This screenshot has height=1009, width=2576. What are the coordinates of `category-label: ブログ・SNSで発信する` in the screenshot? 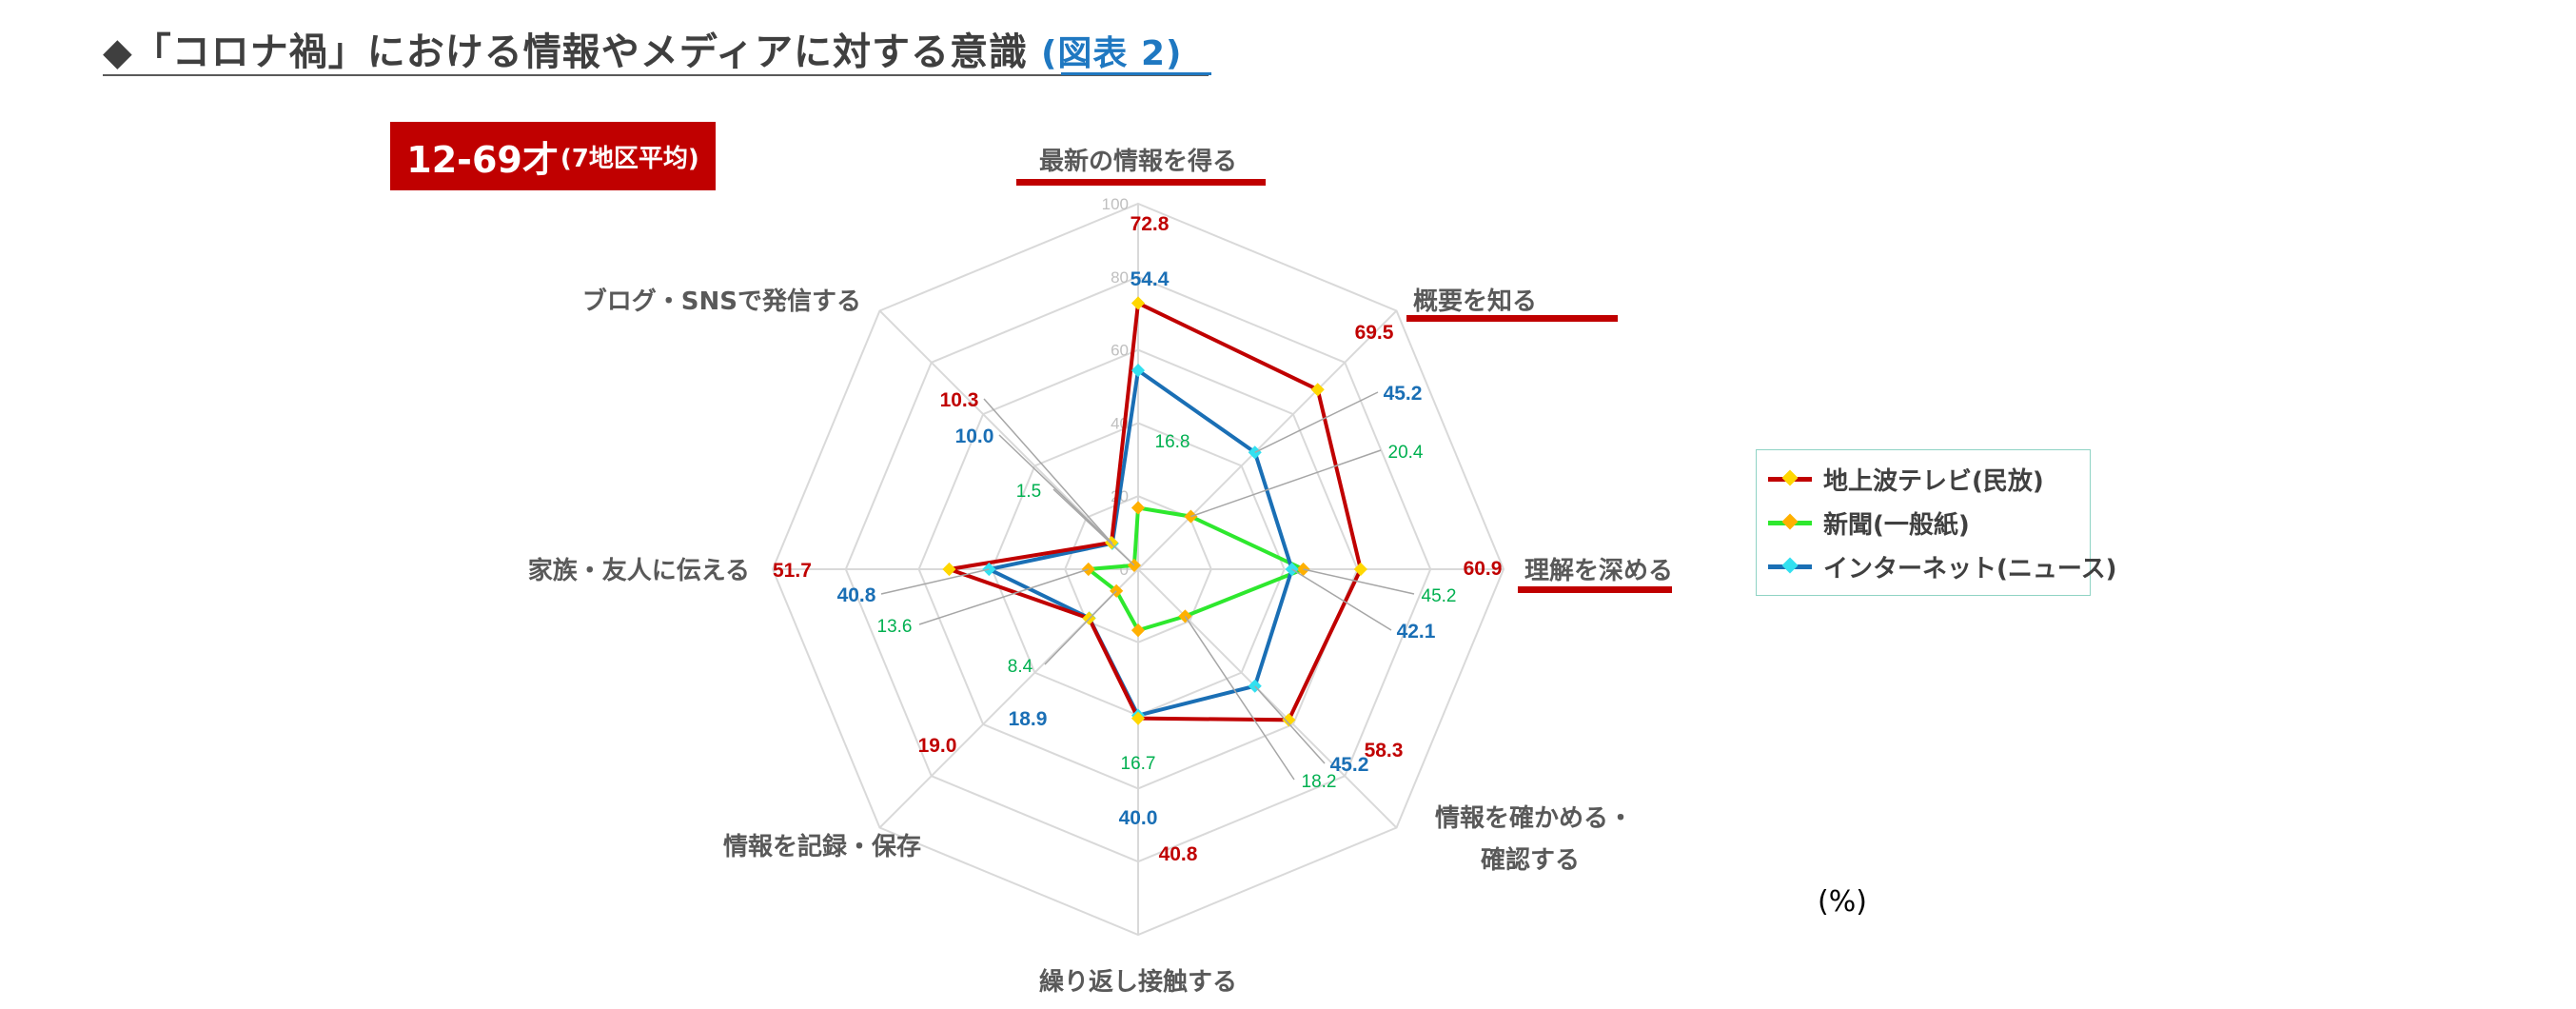 It's located at (721, 301).